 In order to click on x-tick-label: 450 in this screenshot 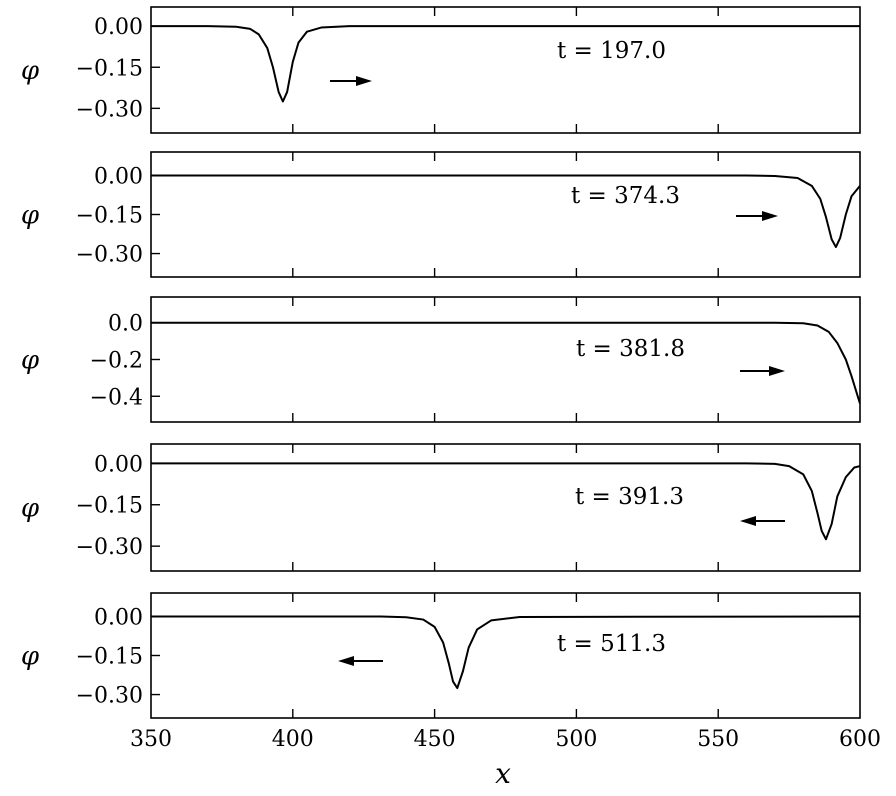, I will do `click(435, 739)`.